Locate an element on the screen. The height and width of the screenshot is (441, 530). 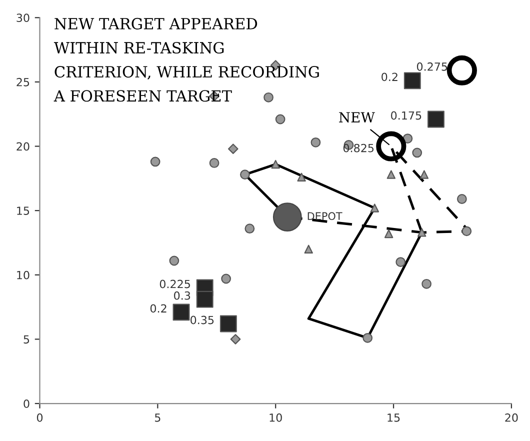
y-tick-label: 15 is located at coordinates (23, 210).